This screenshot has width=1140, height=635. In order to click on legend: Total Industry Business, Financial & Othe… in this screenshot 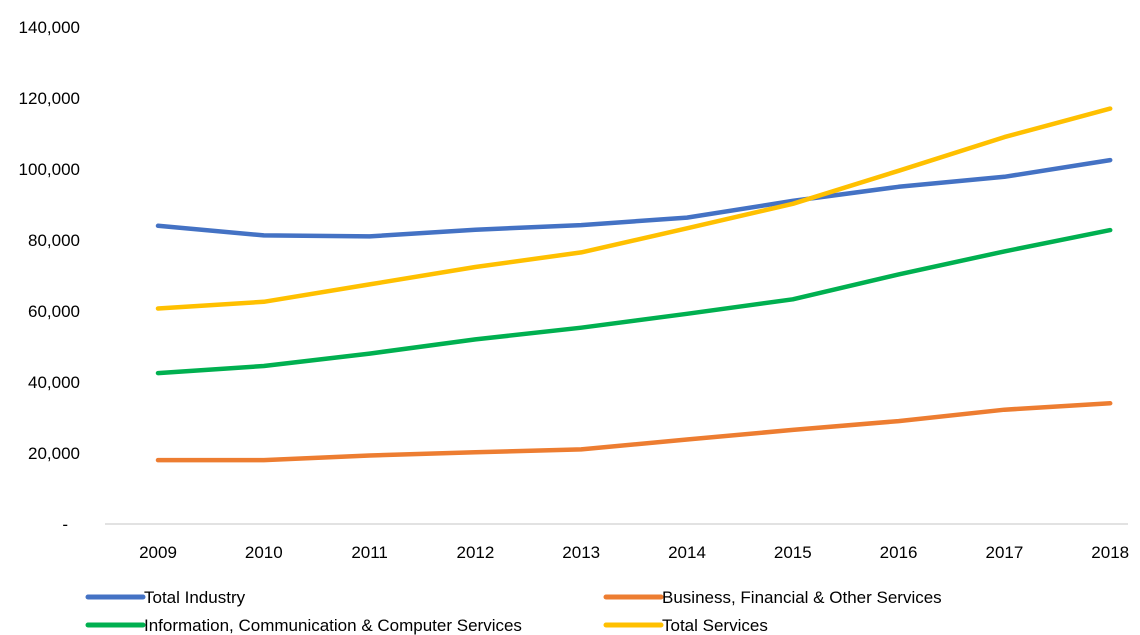, I will do `click(513, 611)`.